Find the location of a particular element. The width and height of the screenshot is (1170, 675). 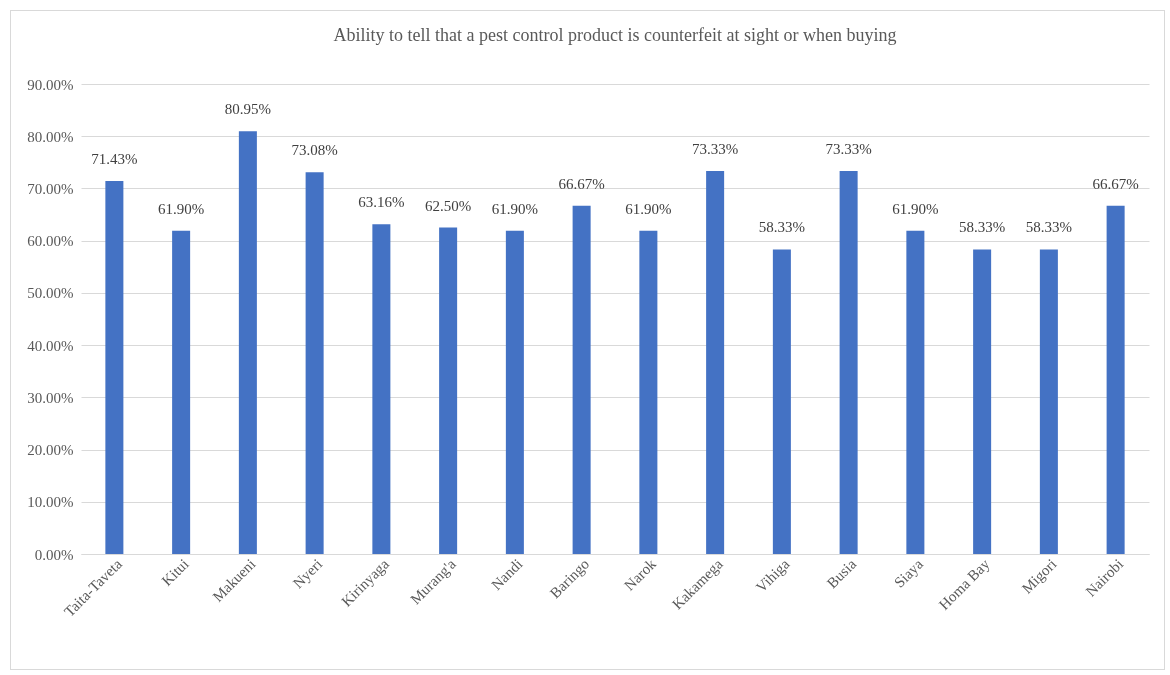

chart-title: Ability to tell that a pest control product is counterfeit at sight or when buying is located at coordinates (615, 35).